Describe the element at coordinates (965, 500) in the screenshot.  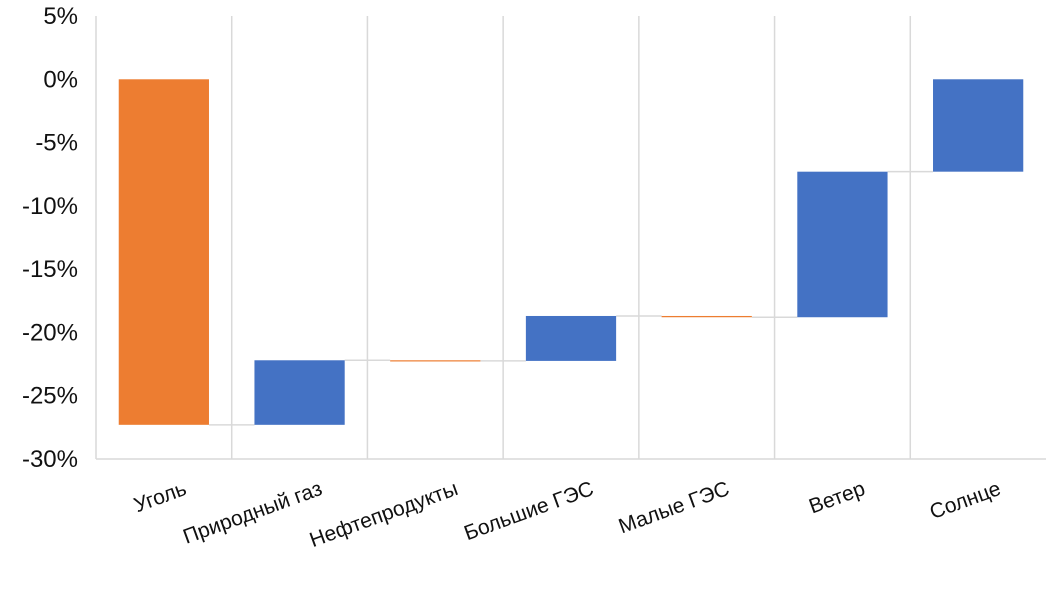
I see `category-label: Солнце` at that location.